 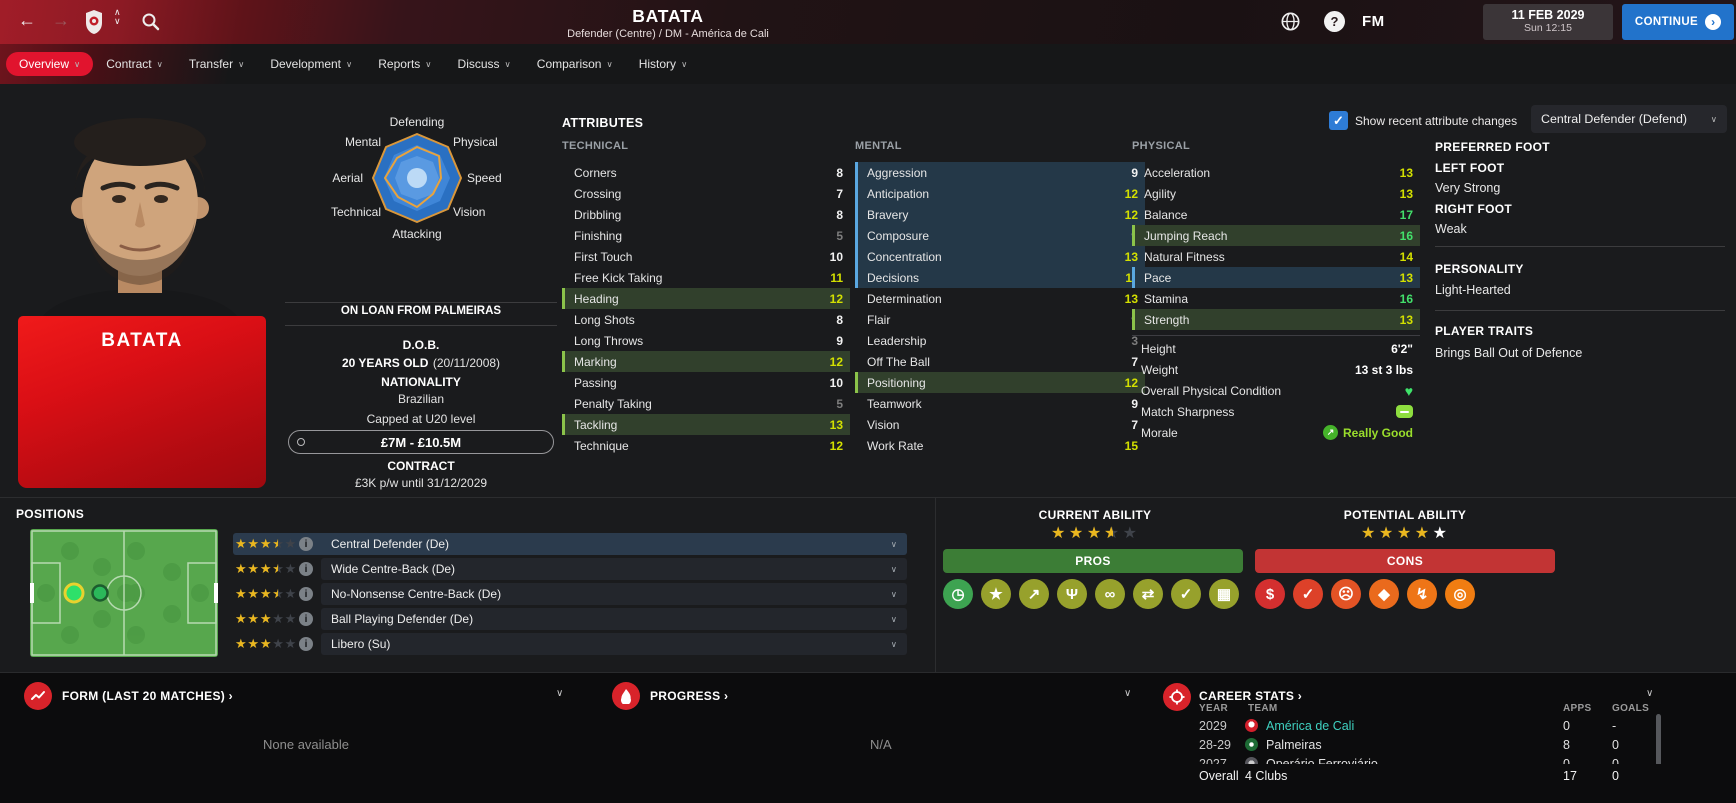 What do you see at coordinates (1468, 188) in the screenshot?
I see `left-foot-value: Very Strong` at bounding box center [1468, 188].